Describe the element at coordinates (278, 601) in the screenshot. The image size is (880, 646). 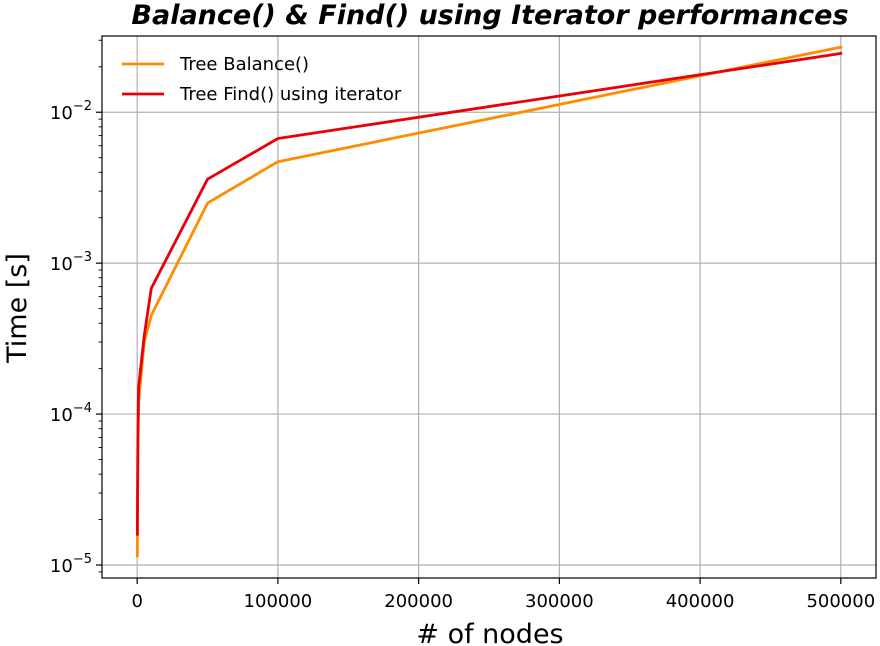
I see `x-tick-label: 100000` at that location.